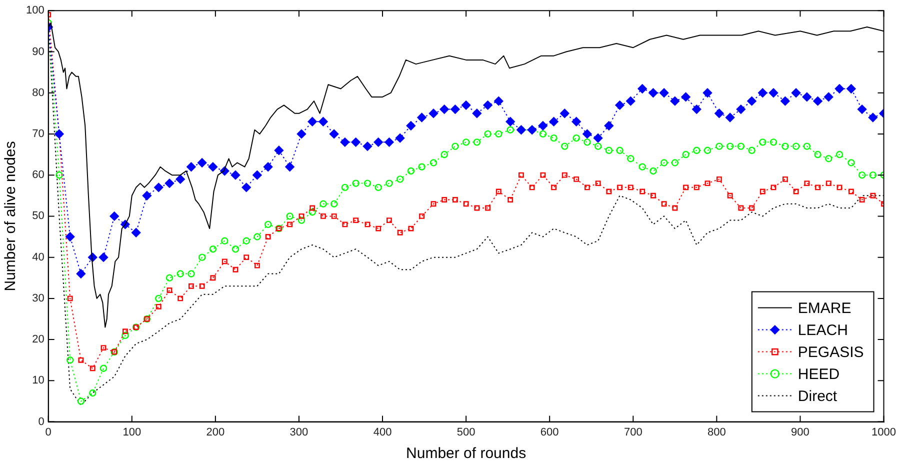 The height and width of the screenshot is (465, 900). I want to click on y-tick-label: 10, so click(38, 380).